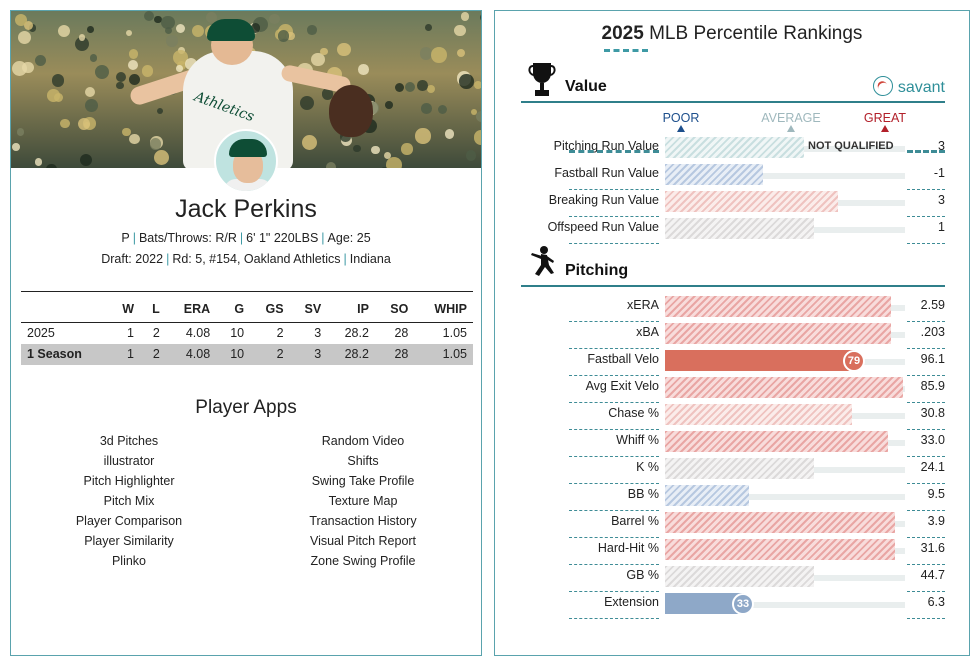  What do you see at coordinates (908, 86) in the screenshot?
I see `savant-logo: savant` at bounding box center [908, 86].